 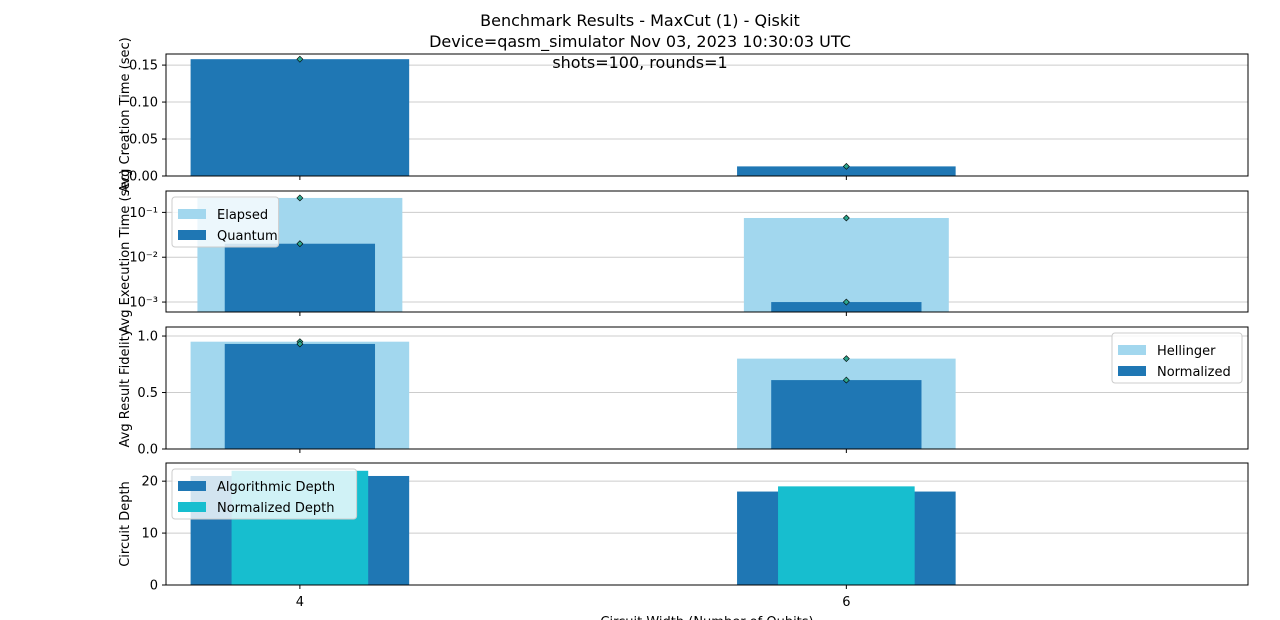 What do you see at coordinates (147, 393) in the screenshot?
I see `y-tick-label: 0.5` at bounding box center [147, 393].